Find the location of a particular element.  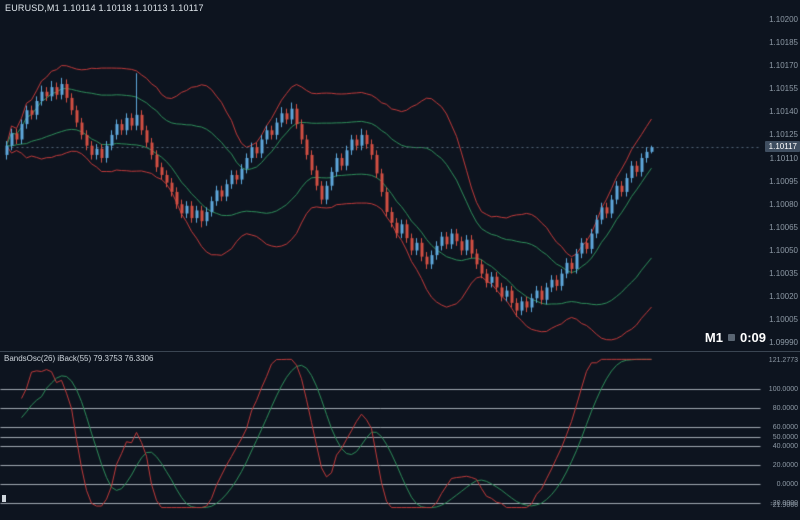

price-axis-tick: 1.10110 is located at coordinates (783, 158).